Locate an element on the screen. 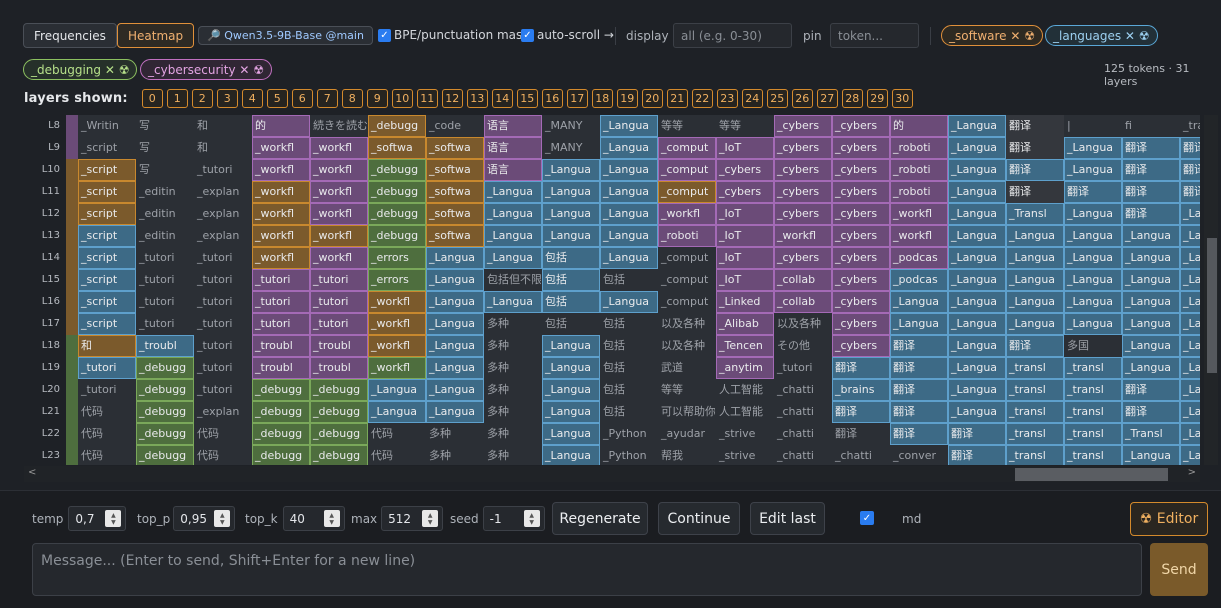  token-cell: _MANY is located at coordinates (571, 126).